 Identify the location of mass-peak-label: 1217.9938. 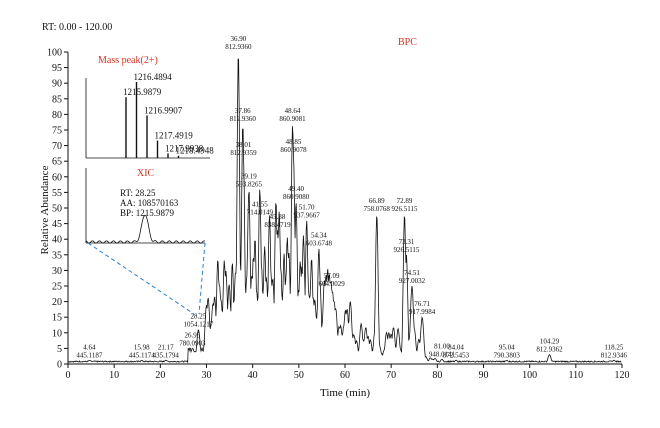
(184, 148).